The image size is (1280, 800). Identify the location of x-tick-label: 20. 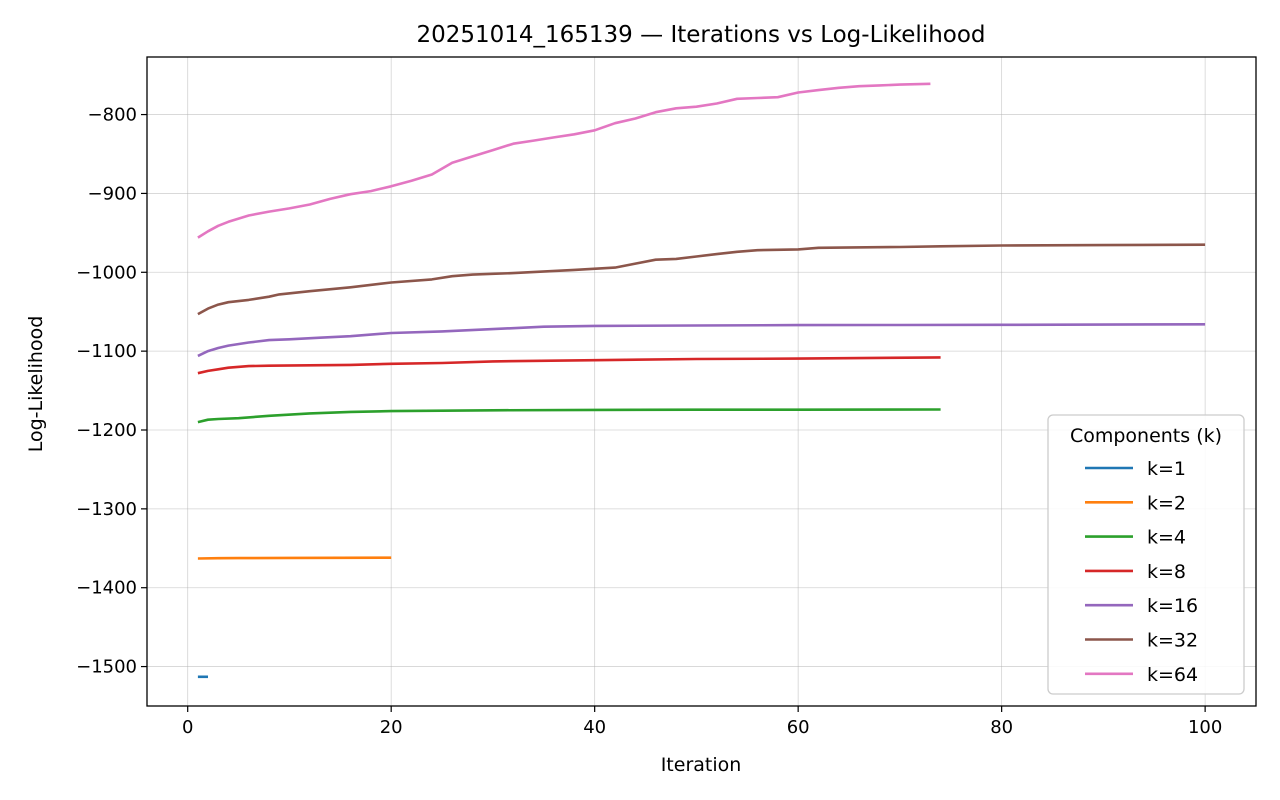
(391, 727).